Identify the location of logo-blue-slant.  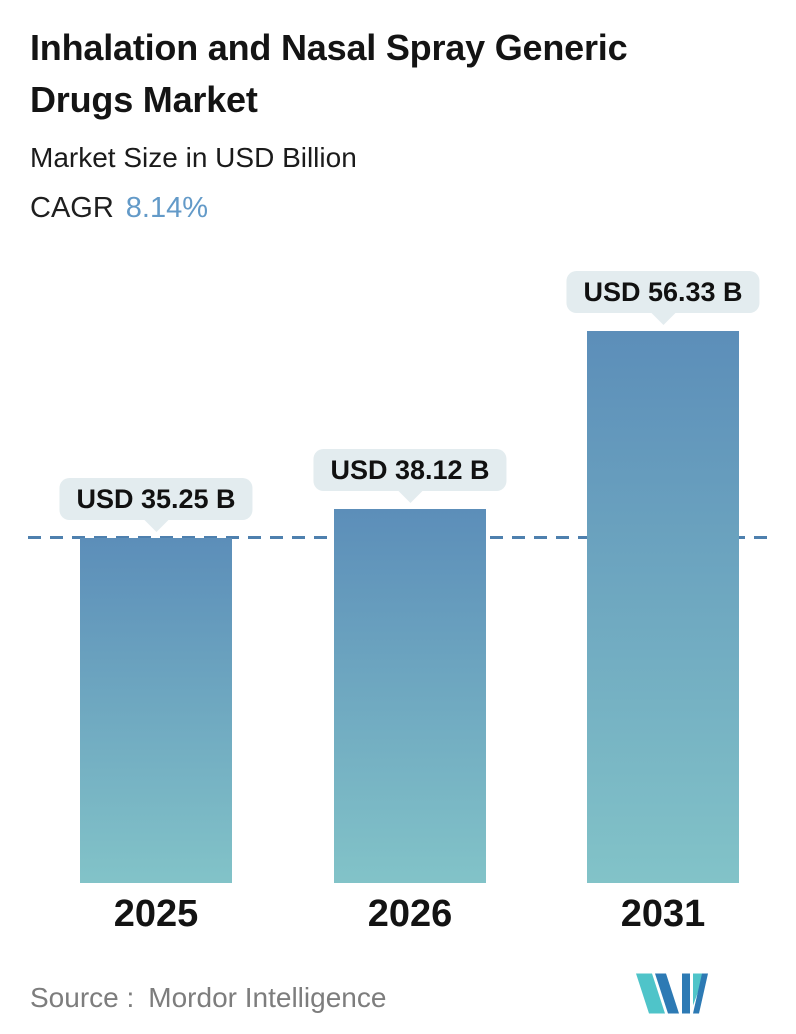
(700, 993).